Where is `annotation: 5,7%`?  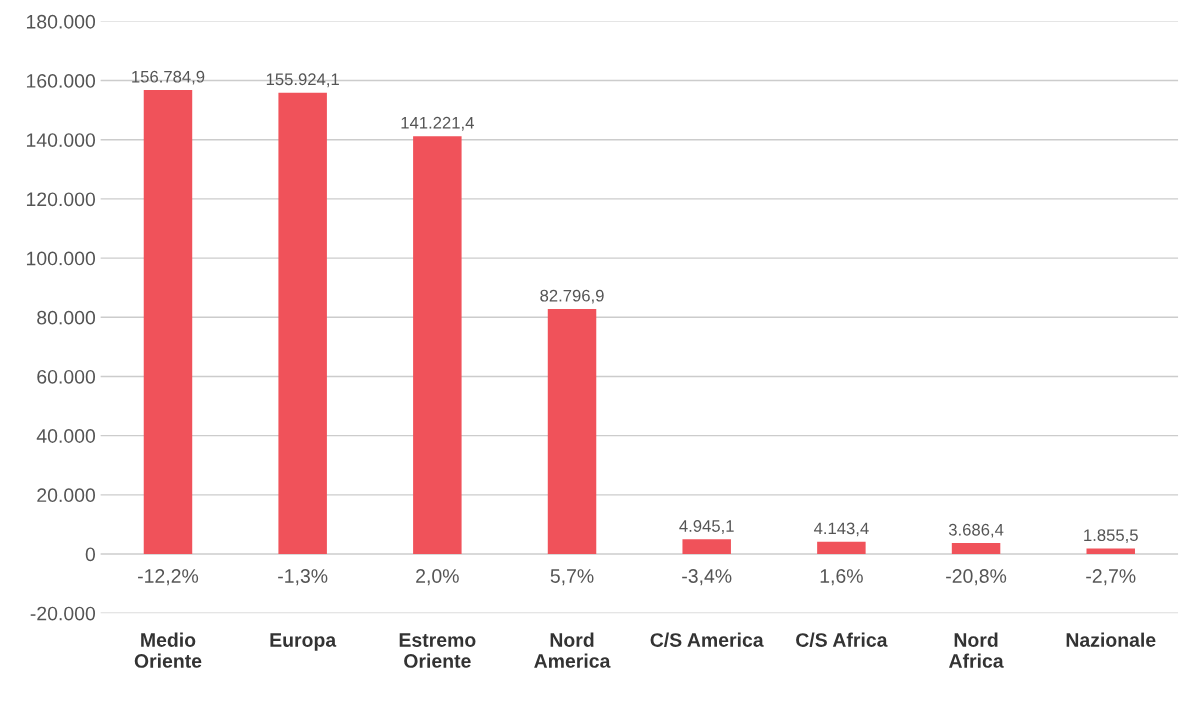 annotation: 5,7% is located at coordinates (572, 577).